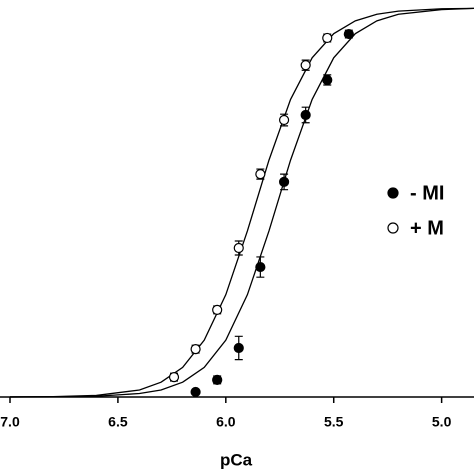  Describe the element at coordinates (334, 422) in the screenshot. I see `x-tick-label: 5.5` at that location.